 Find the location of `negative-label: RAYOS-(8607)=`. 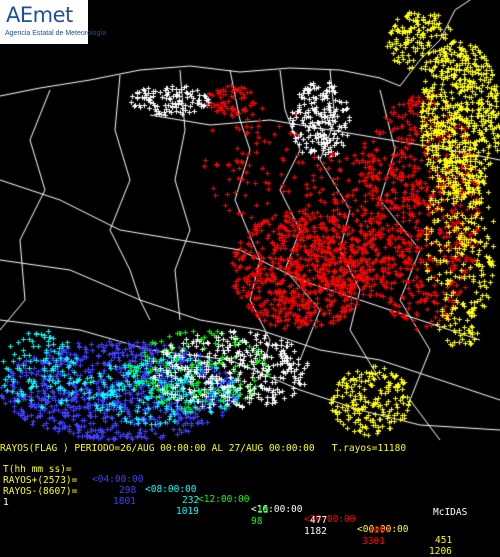

negative-label: RAYOS-(8607)= is located at coordinates (40, 491).